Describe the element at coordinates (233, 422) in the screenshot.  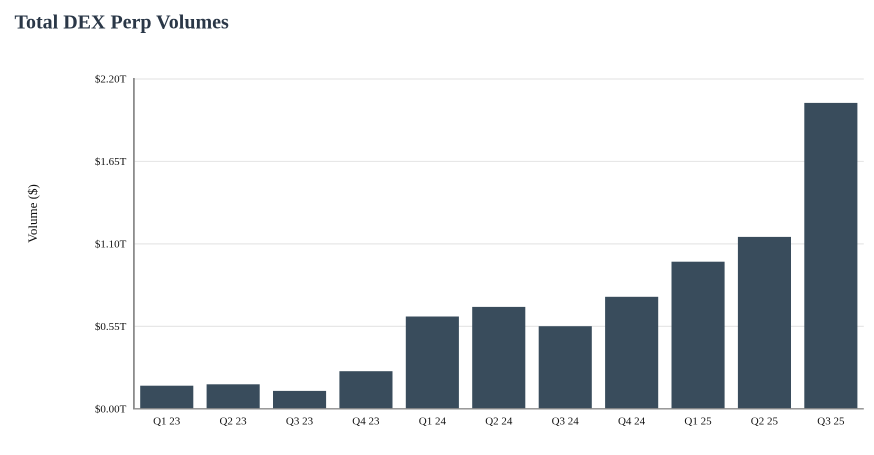
I see `svg-text: Q2 23` at that location.